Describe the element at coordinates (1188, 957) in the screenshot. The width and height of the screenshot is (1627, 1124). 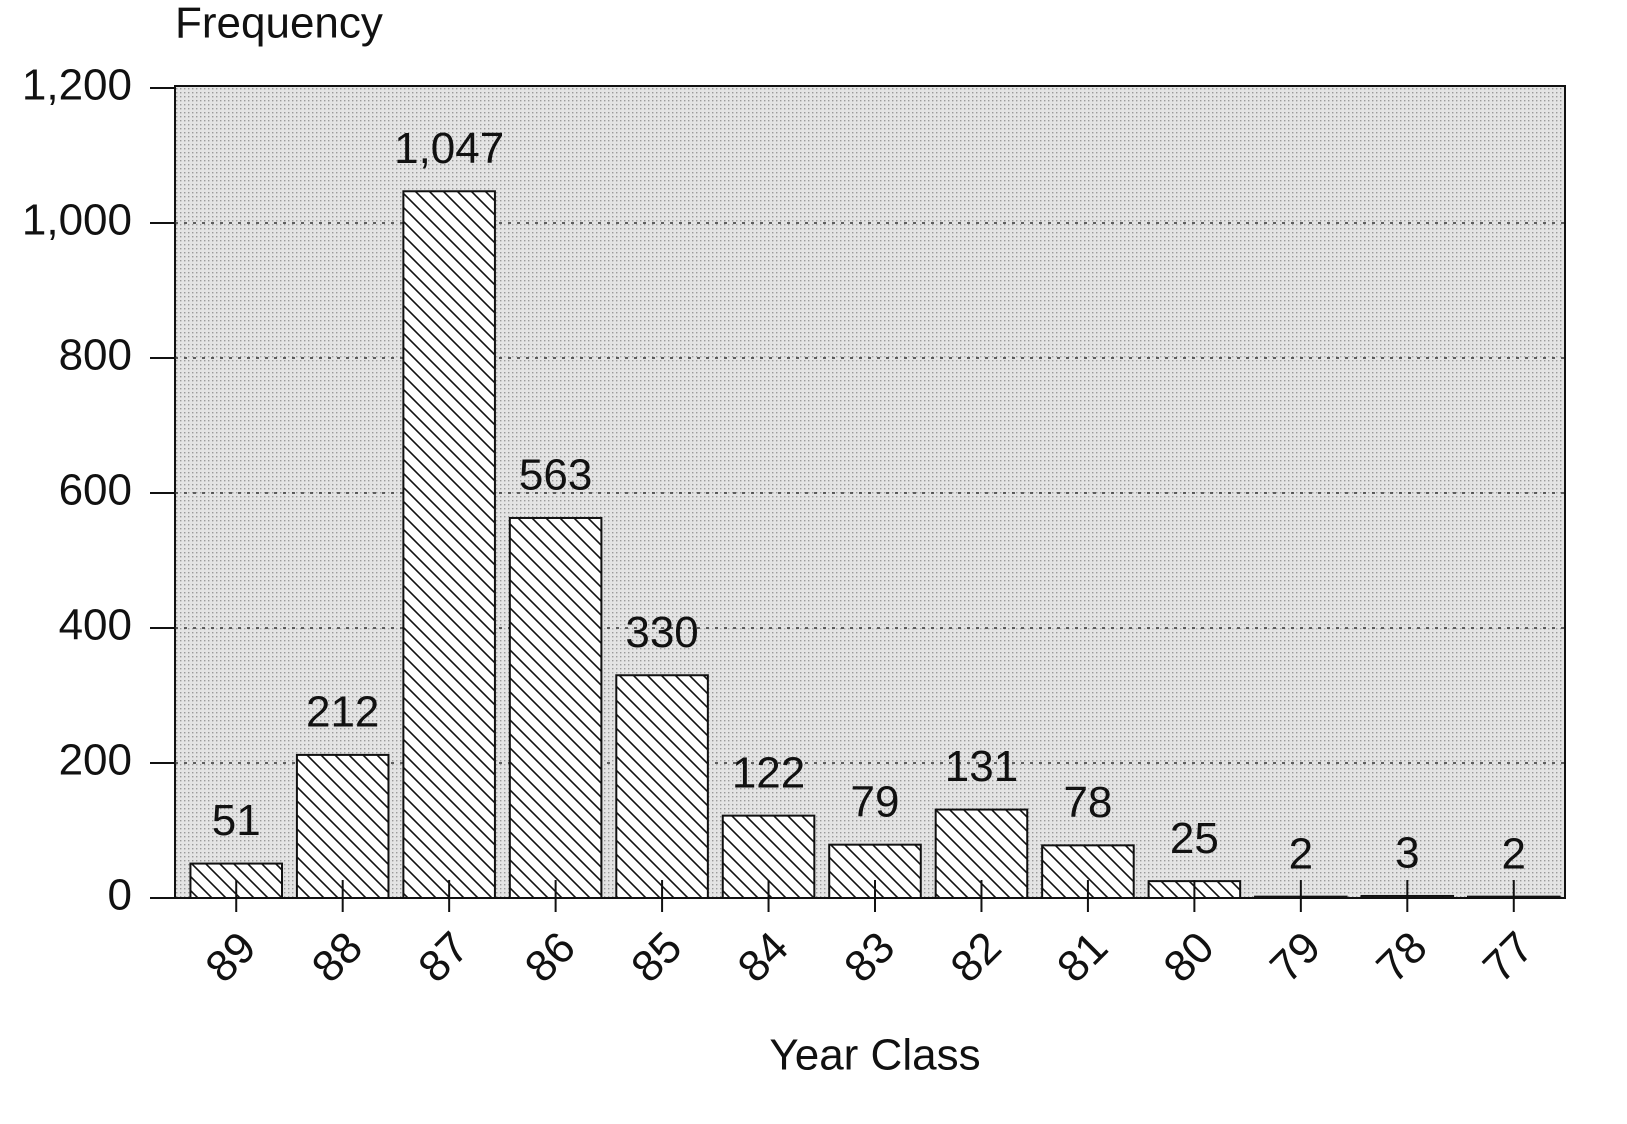
I see `x-tick-label: 80` at that location.